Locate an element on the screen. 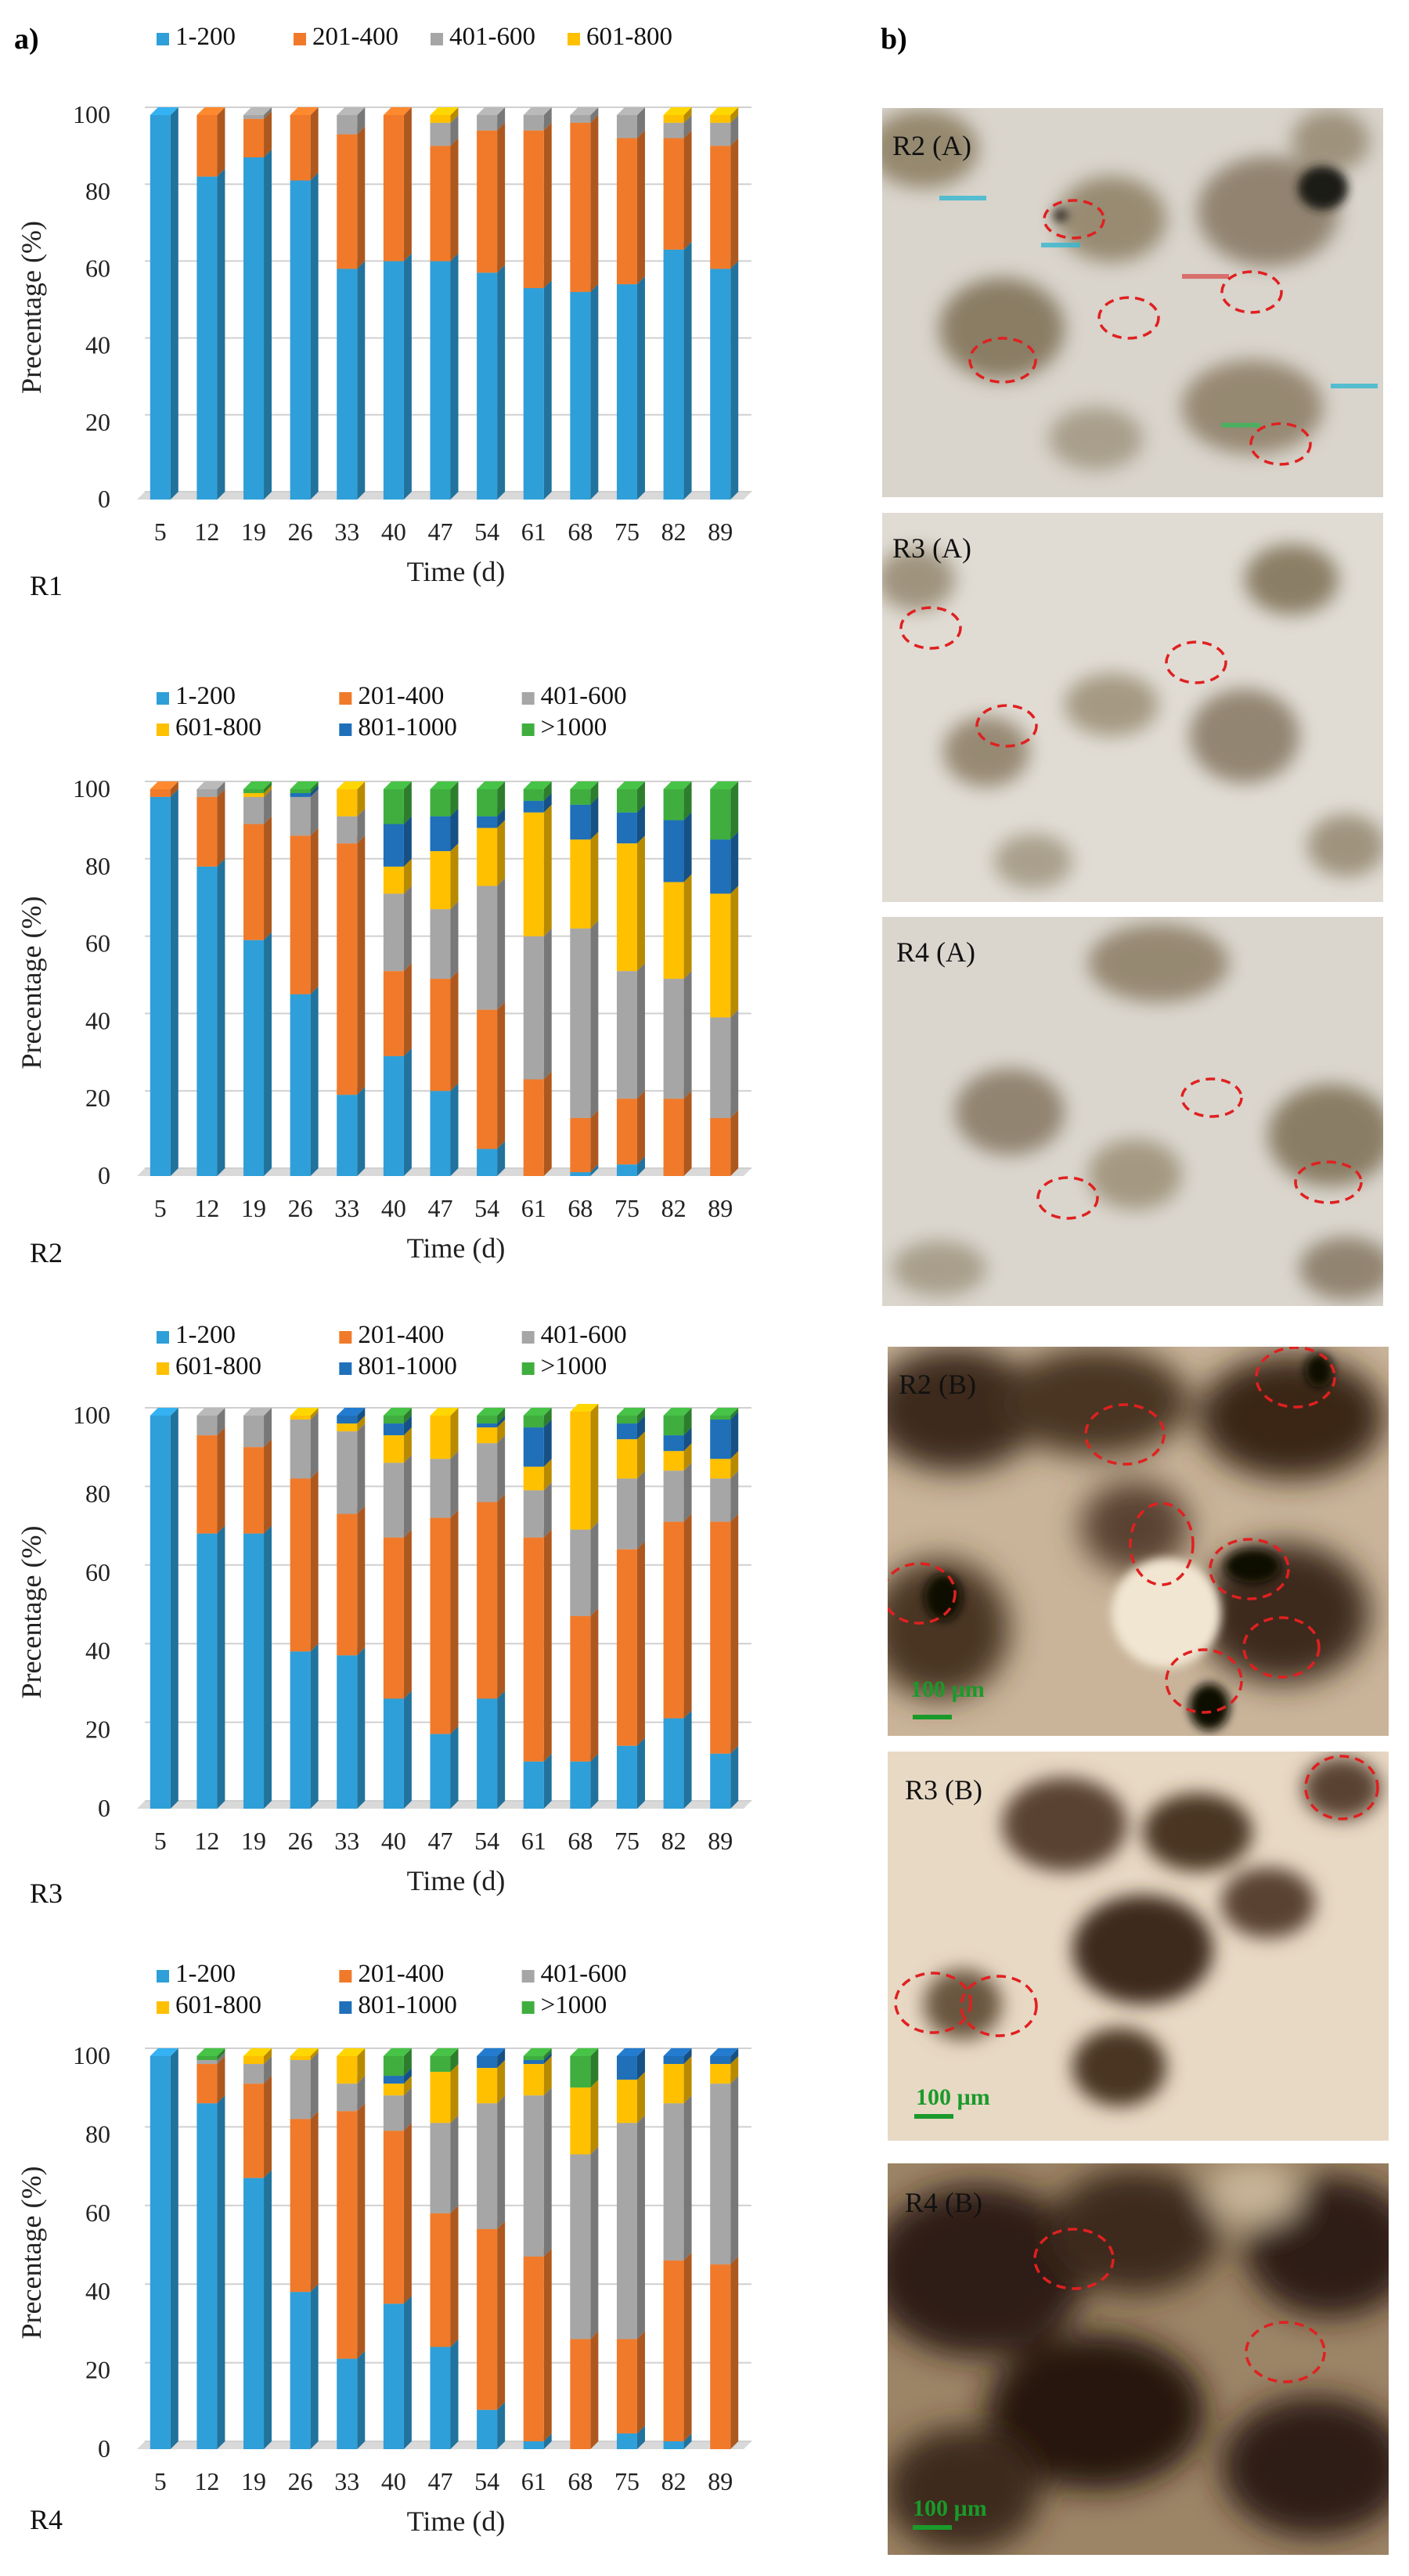 This screenshot has height=2576, width=1409. photo-label-r4-a: R4 (A) is located at coordinates (936, 952).